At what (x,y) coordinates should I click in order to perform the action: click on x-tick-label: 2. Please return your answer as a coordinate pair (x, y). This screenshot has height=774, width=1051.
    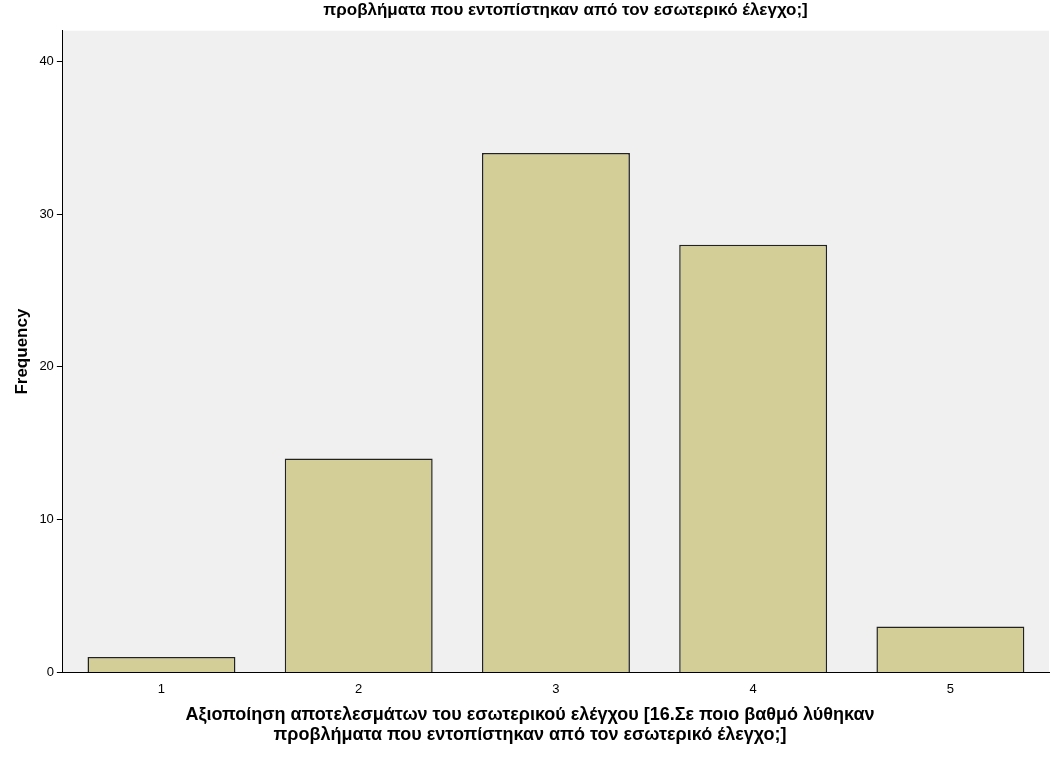
    Looking at the image, I should click on (359, 688).